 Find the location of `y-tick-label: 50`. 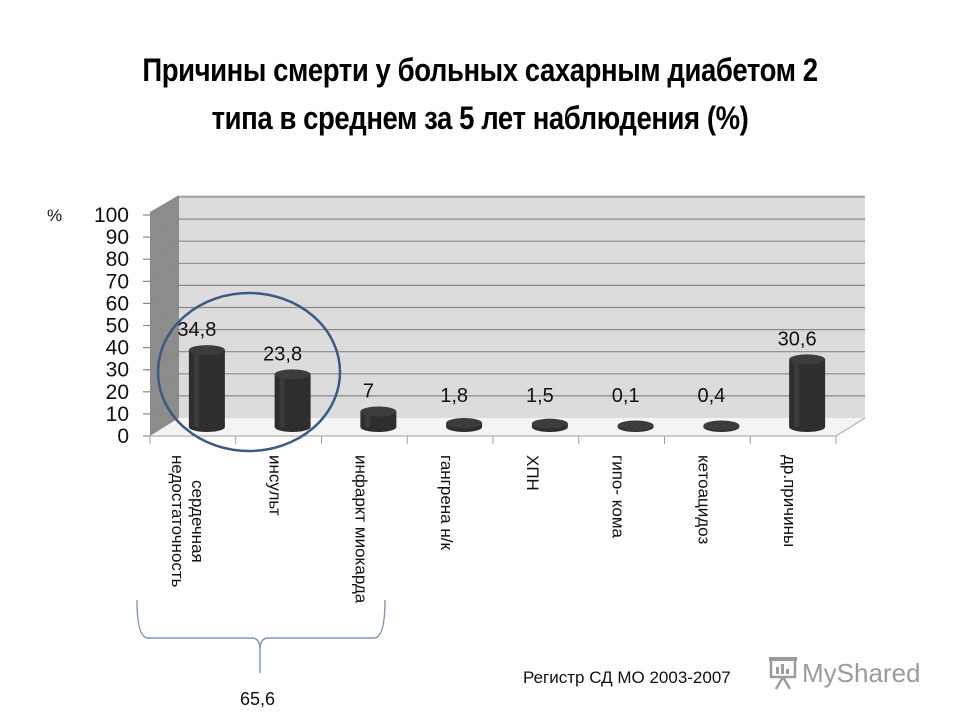

y-tick-label: 50 is located at coordinates (117, 326).